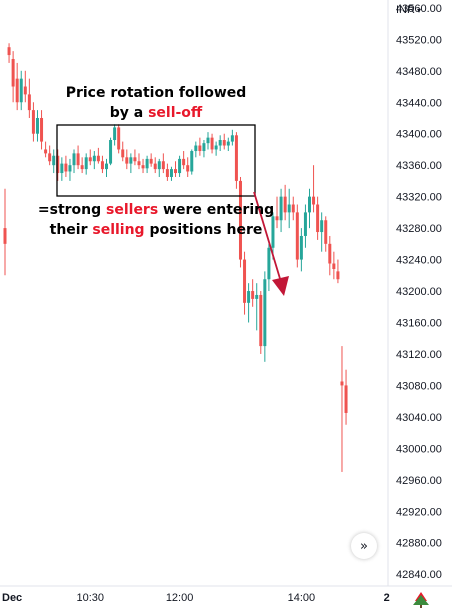 The width and height of the screenshot is (452, 610). Describe the element at coordinates (419, 10) in the screenshot. I see `chevron-down-icon: ▾` at that location.